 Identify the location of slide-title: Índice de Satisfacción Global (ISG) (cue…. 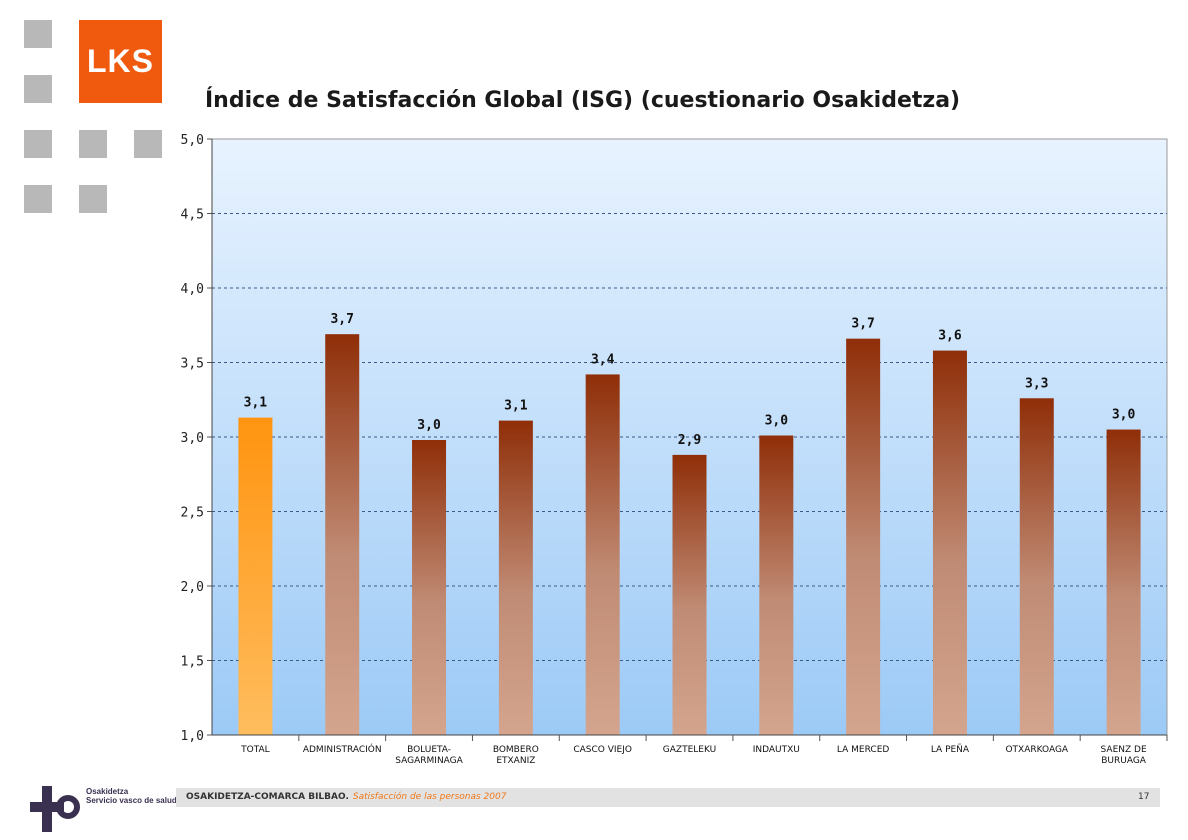
(583, 100).